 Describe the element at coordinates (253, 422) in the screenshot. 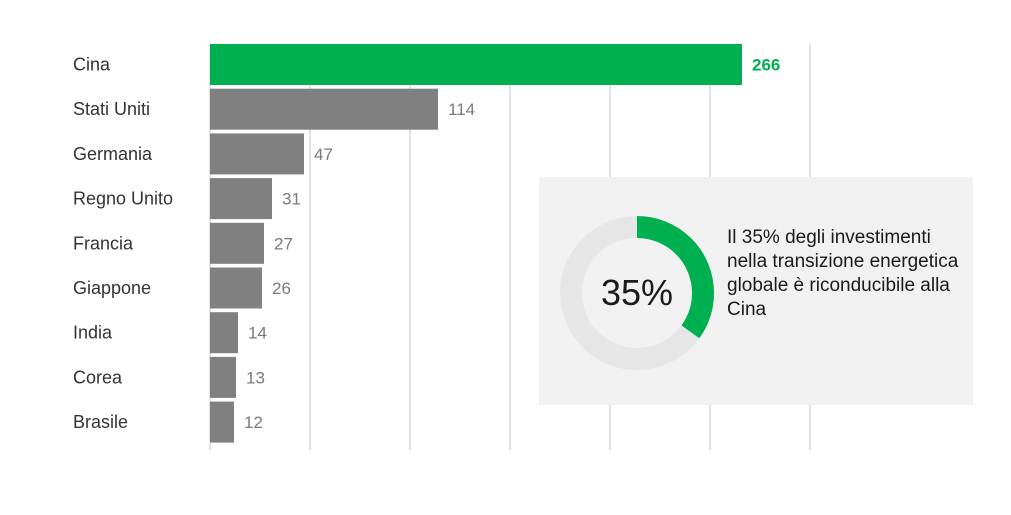

I see `value-label: 12` at that location.